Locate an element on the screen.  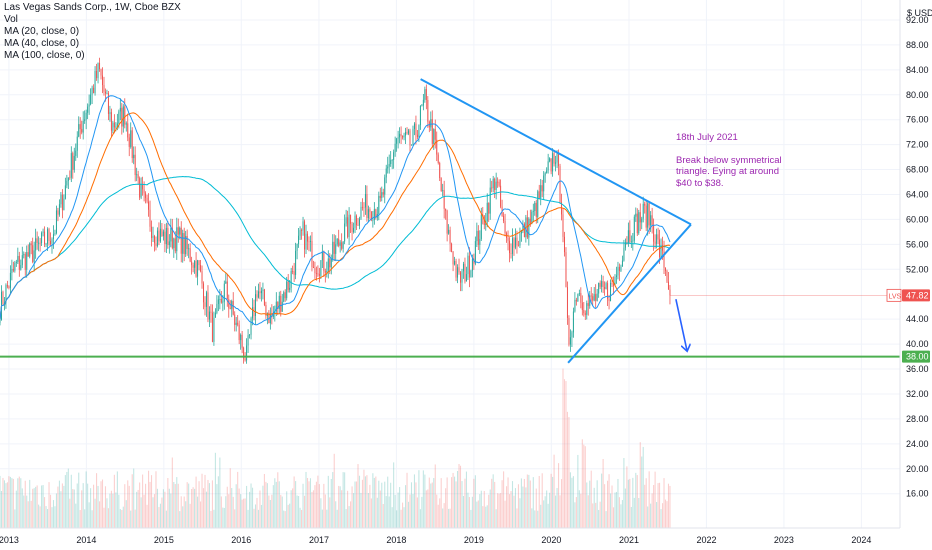
y-tick-label: 68.00 is located at coordinates (917, 170).